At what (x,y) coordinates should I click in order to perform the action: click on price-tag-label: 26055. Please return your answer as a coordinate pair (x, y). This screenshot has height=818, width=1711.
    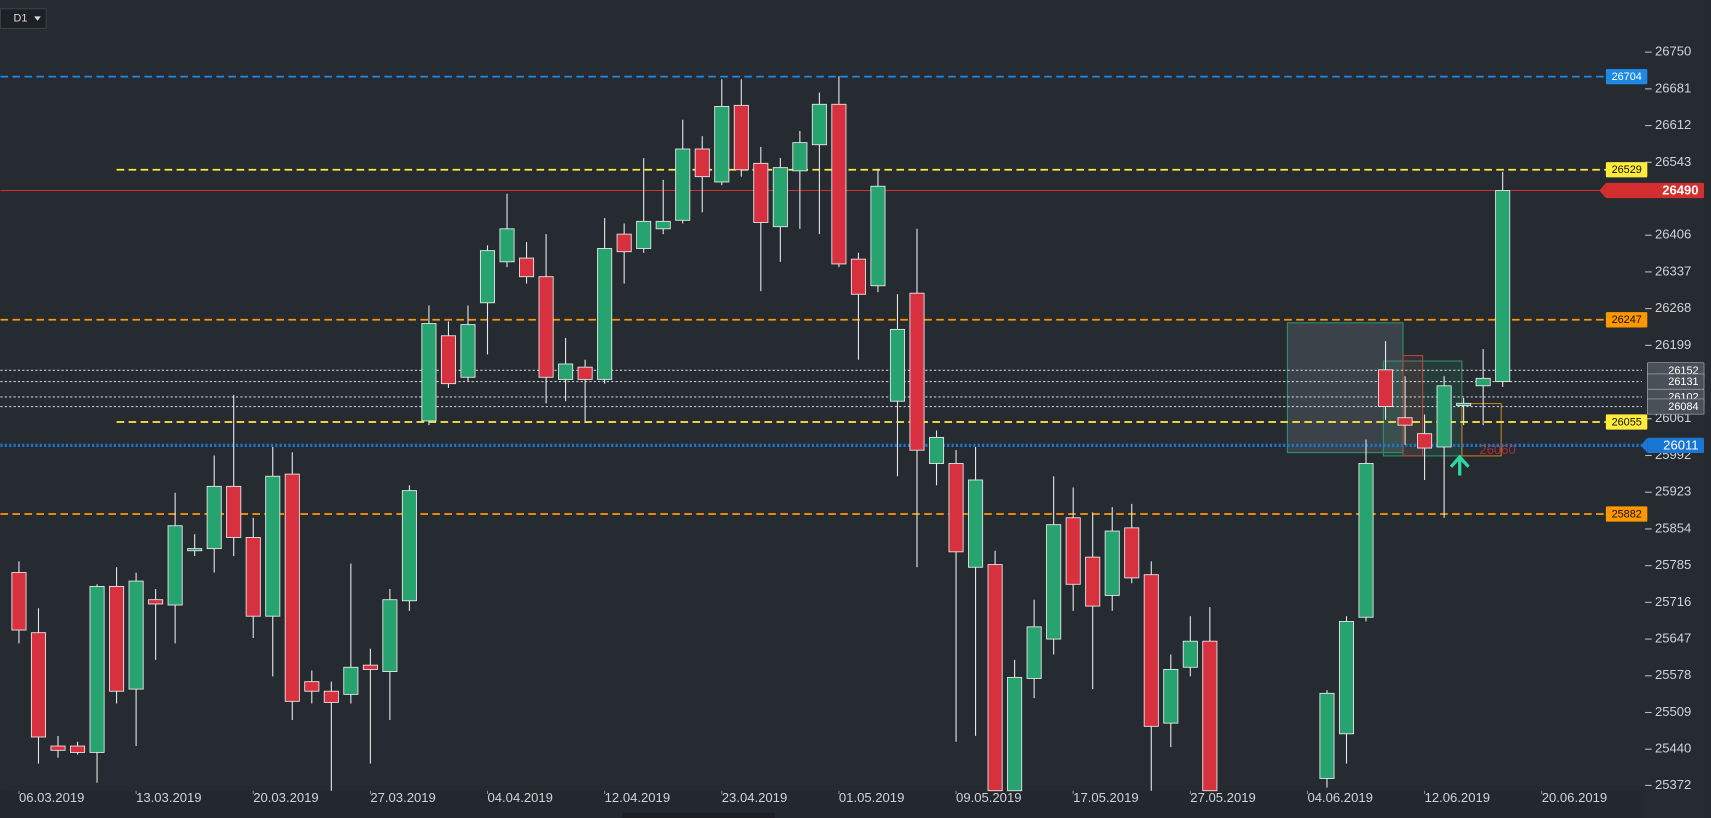
    Looking at the image, I should click on (1627, 422).